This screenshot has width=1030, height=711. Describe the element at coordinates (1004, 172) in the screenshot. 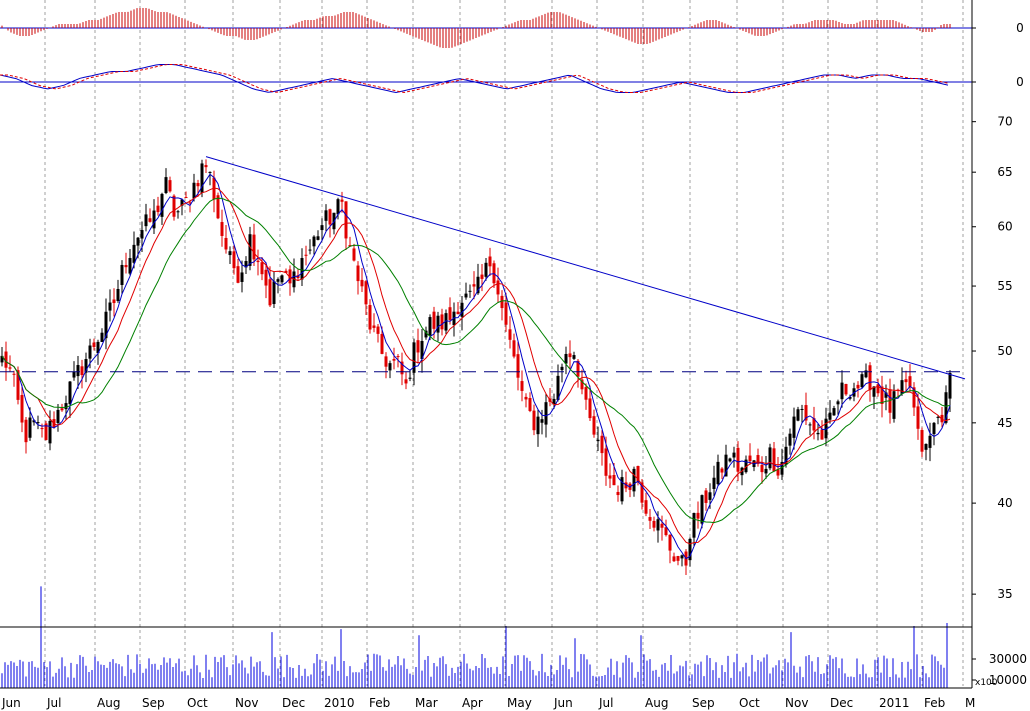

I see `price-tick-label: 65` at that location.